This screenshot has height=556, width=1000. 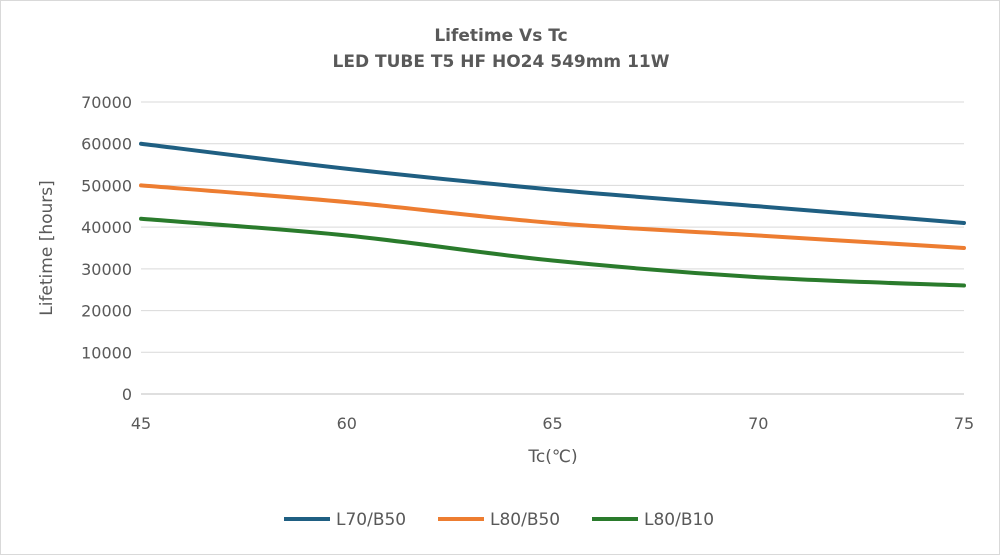 I want to click on x-tick-label: 70, so click(x=758, y=423).